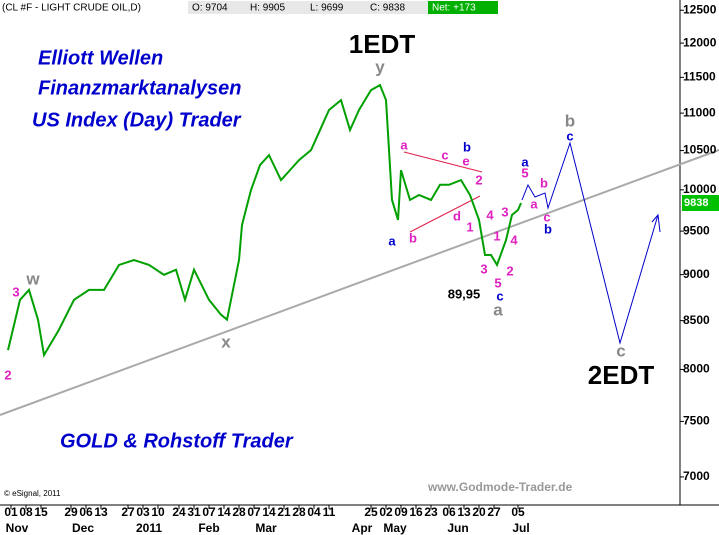 The height and width of the screenshot is (535, 719). What do you see at coordinates (454, 8) in the screenshot?
I see `net: Net: +173` at bounding box center [454, 8].